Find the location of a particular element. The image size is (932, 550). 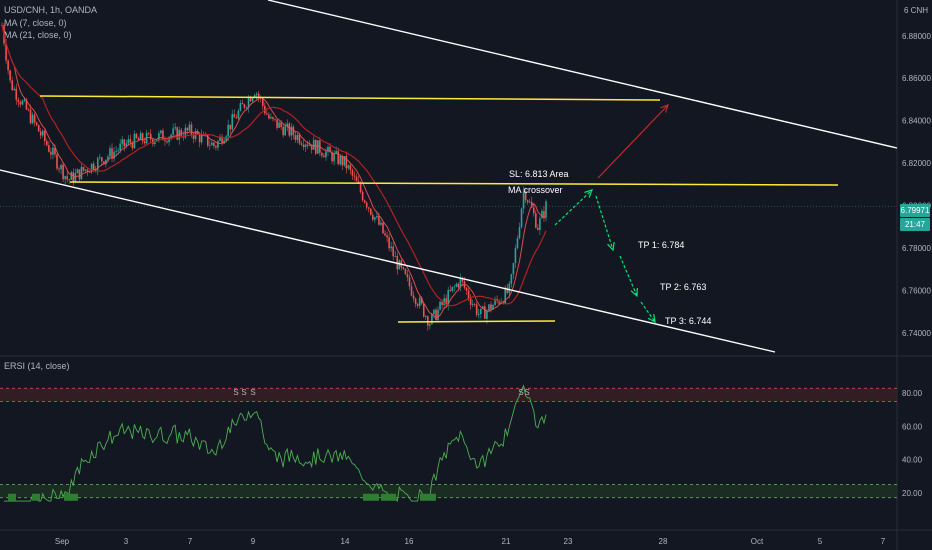

arrow-invalidation-up-head is located at coordinates (664, 108).